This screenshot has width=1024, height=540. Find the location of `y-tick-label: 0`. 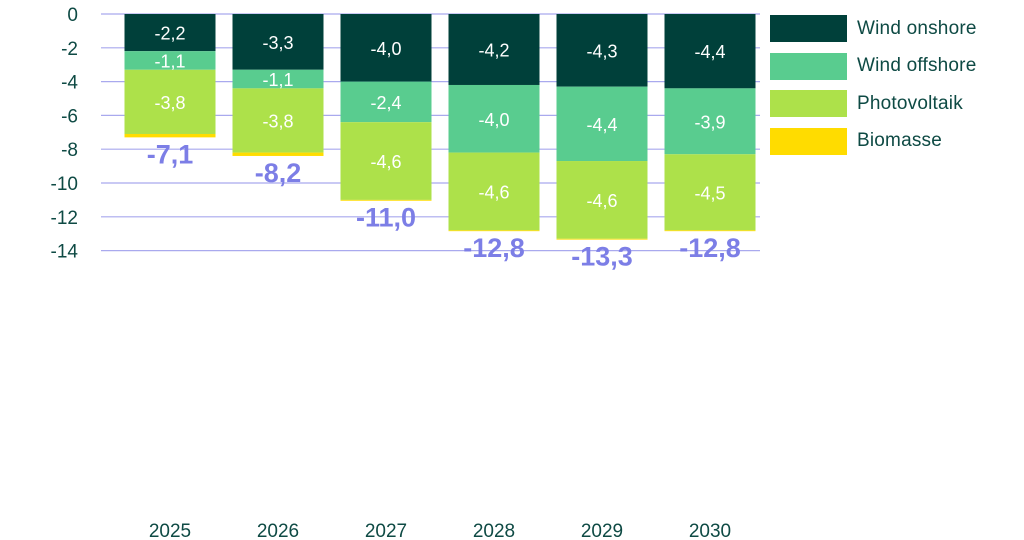

y-tick-label: 0 is located at coordinates (72, 15).